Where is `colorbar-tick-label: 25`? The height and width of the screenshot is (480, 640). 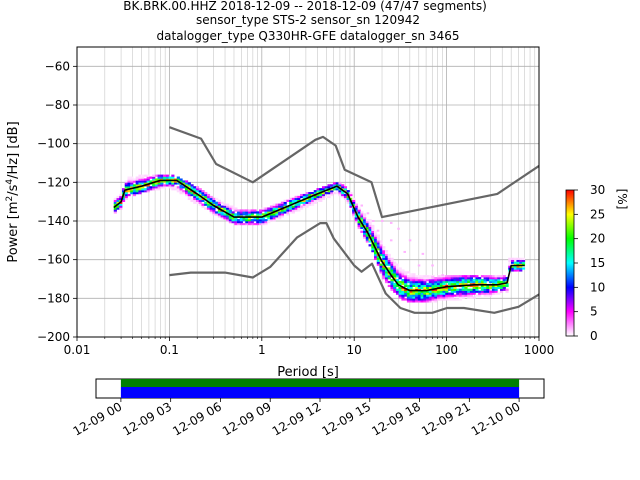
colorbar-tick-label: 25 is located at coordinates (597, 214).